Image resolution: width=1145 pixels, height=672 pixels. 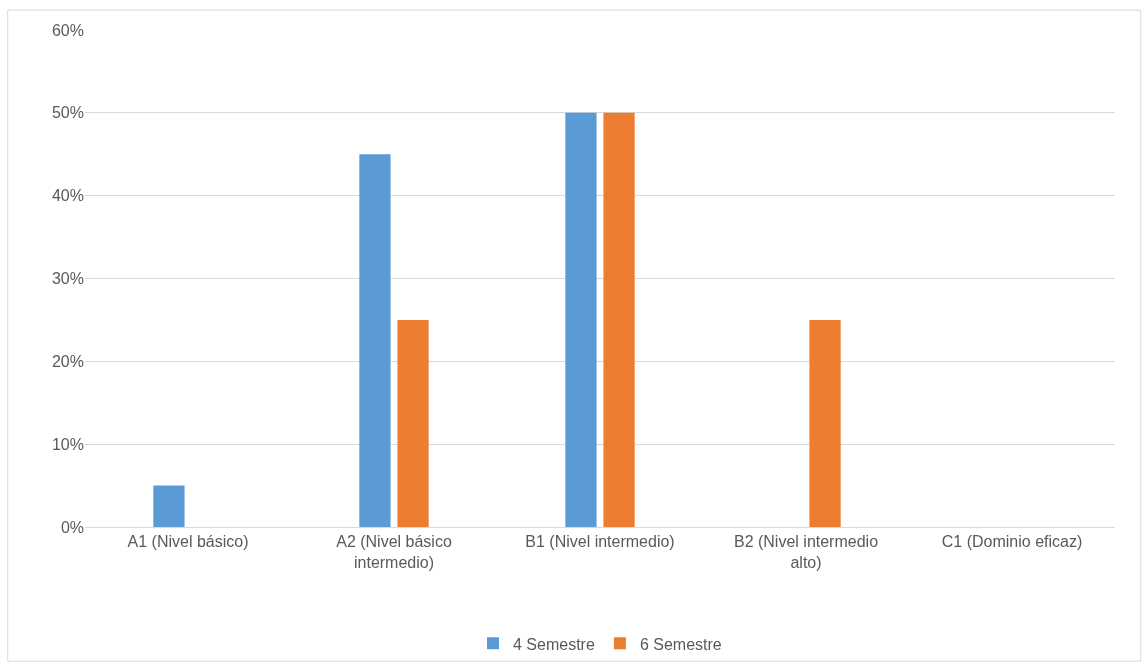 What do you see at coordinates (600, 542) in the screenshot?
I see `x-tick-label: B1 (Nivel intermedio)` at bounding box center [600, 542].